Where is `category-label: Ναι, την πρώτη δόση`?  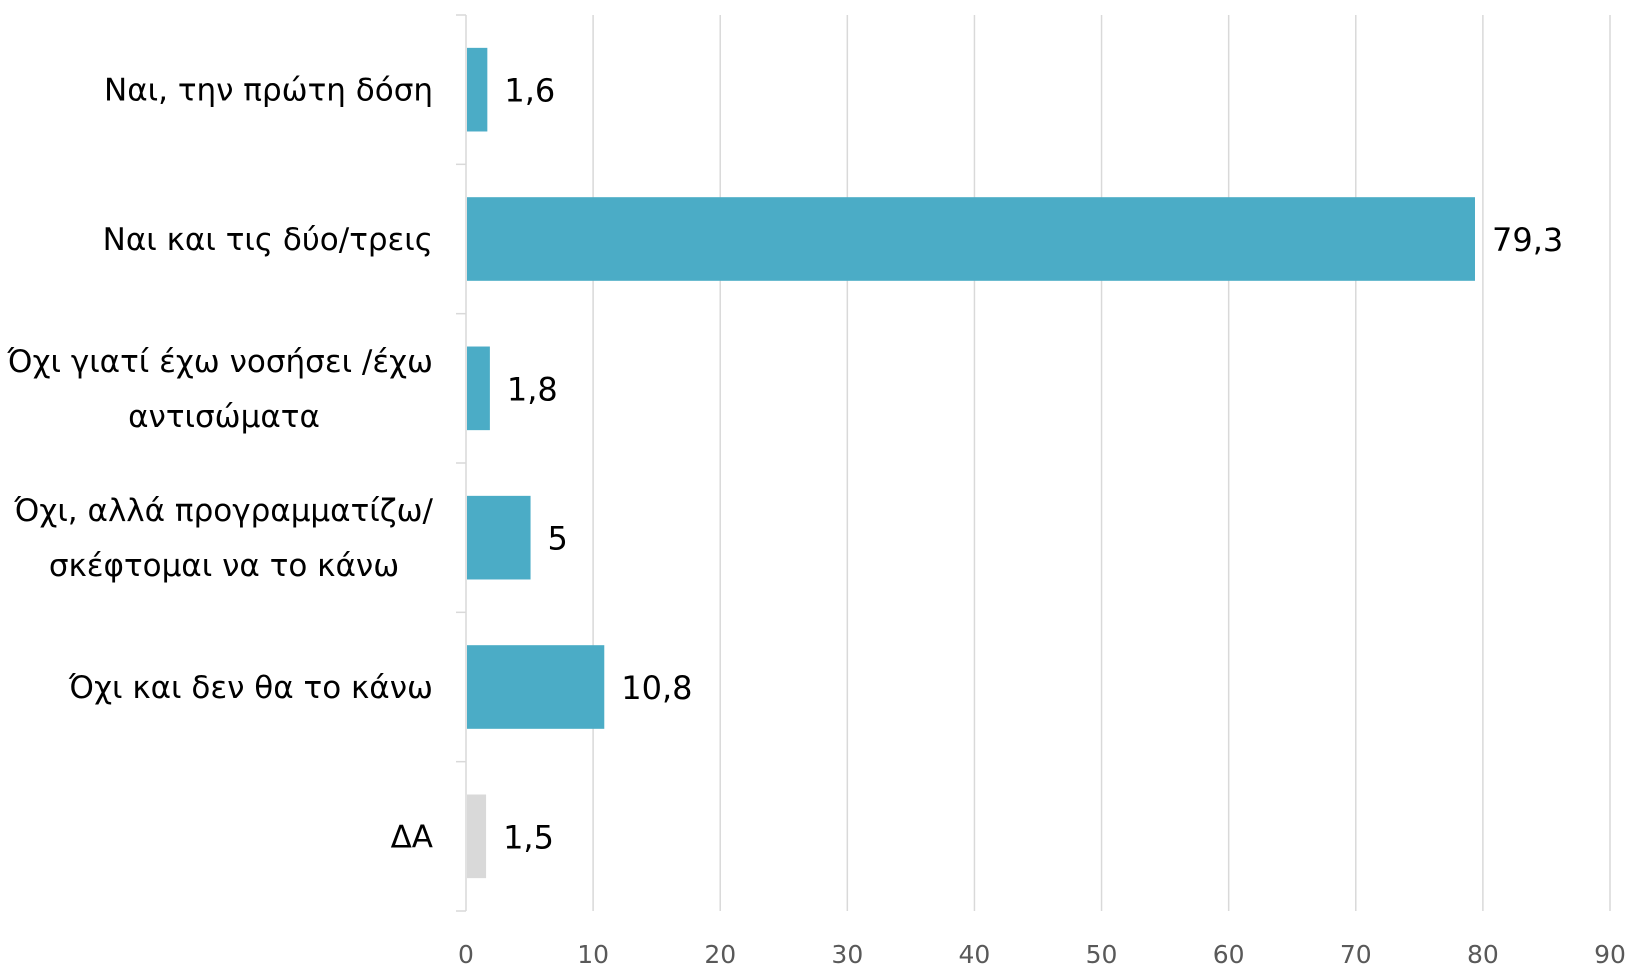 category-label: Ναι, την πρώτη δόση is located at coordinates (268, 91).